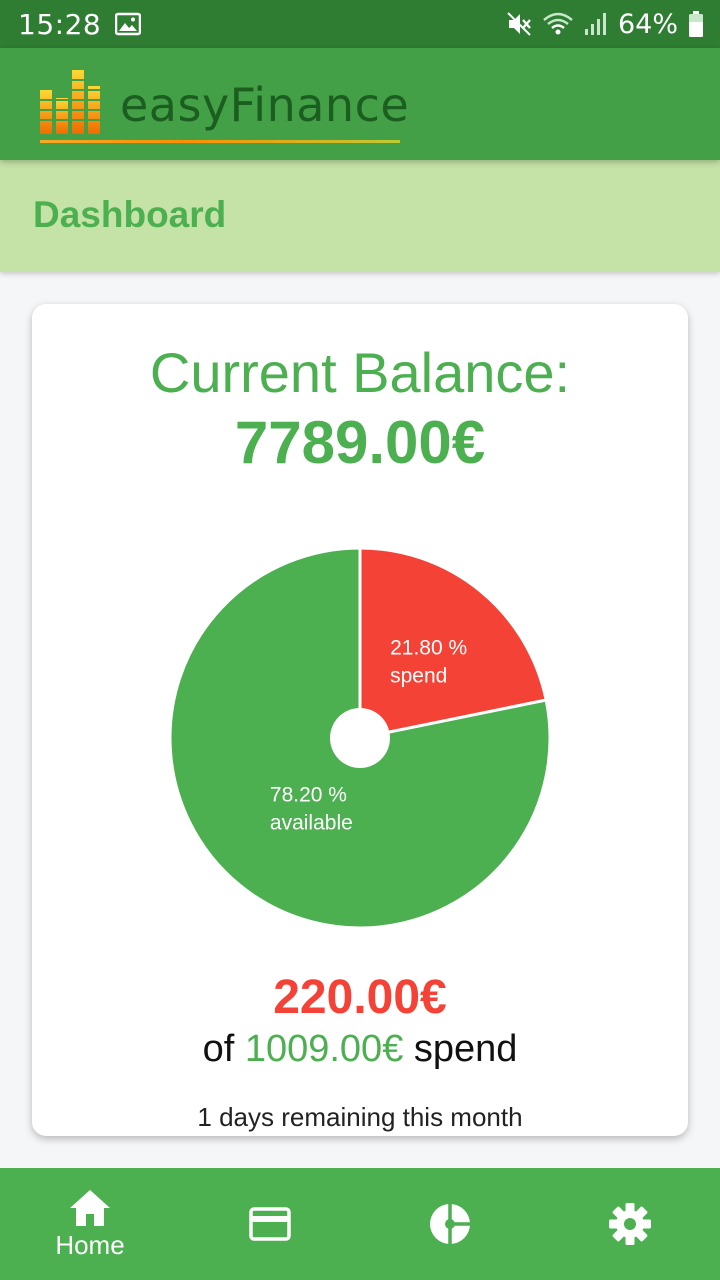 The width and height of the screenshot is (720, 1280). Describe the element at coordinates (360, 997) in the screenshot. I see `spent-amount: 220.00€` at that location.